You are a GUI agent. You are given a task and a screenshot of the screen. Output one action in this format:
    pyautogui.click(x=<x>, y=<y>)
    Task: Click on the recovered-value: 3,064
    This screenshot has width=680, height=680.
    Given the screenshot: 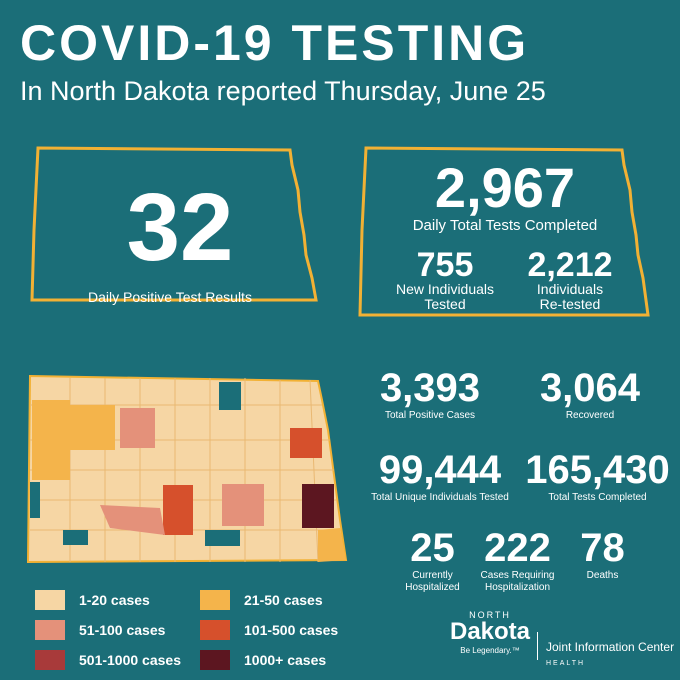 What is the action you would take?
    pyautogui.click(x=590, y=388)
    